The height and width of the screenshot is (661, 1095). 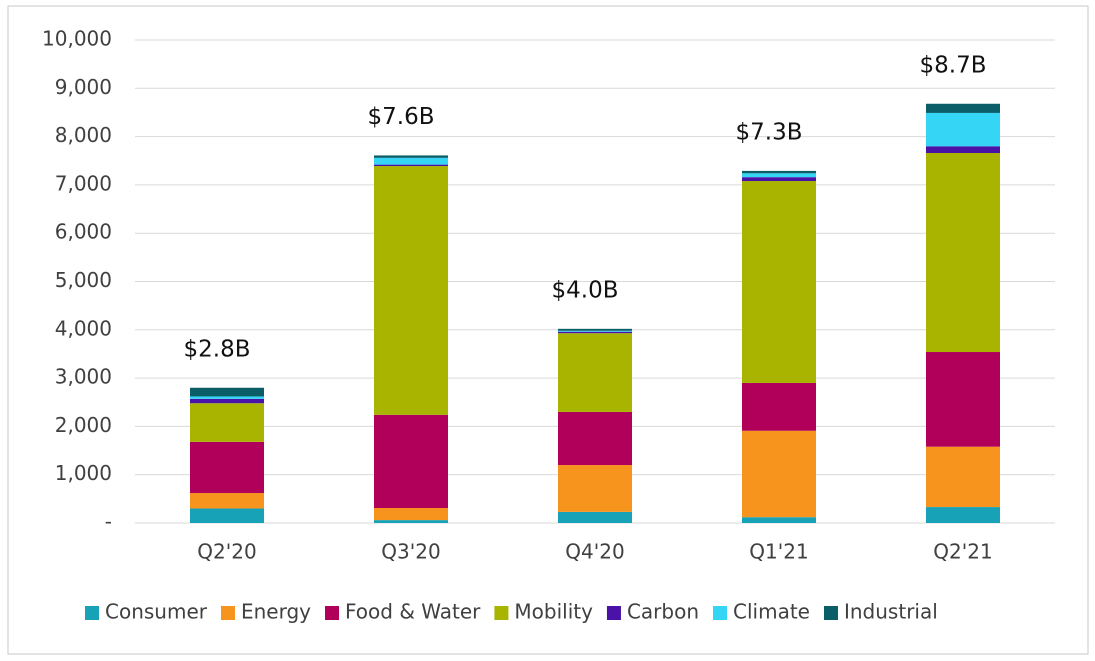 I want to click on legend-label: Industrial, so click(x=891, y=612).